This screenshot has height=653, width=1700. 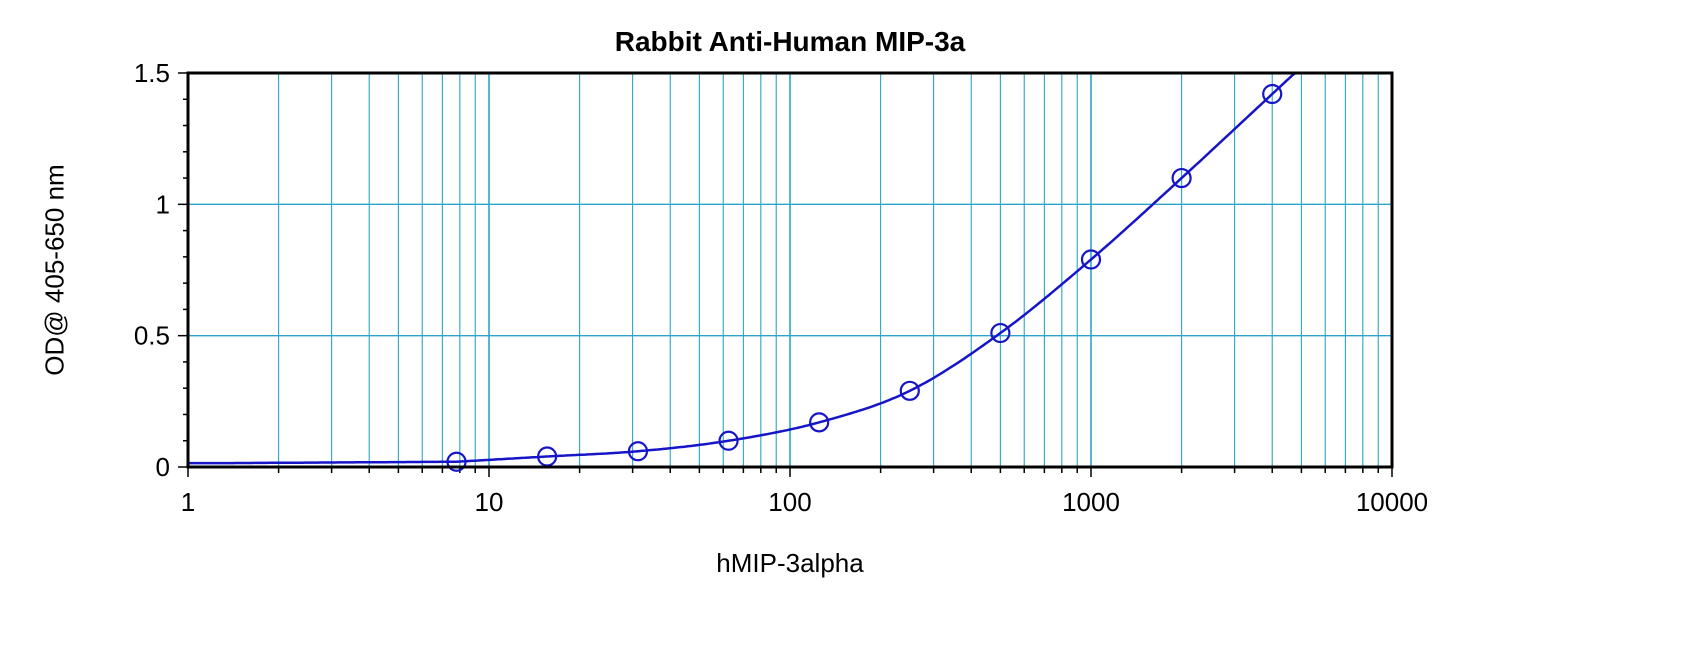 What do you see at coordinates (1091, 502) in the screenshot?
I see `x-tick-label: 1000` at bounding box center [1091, 502].